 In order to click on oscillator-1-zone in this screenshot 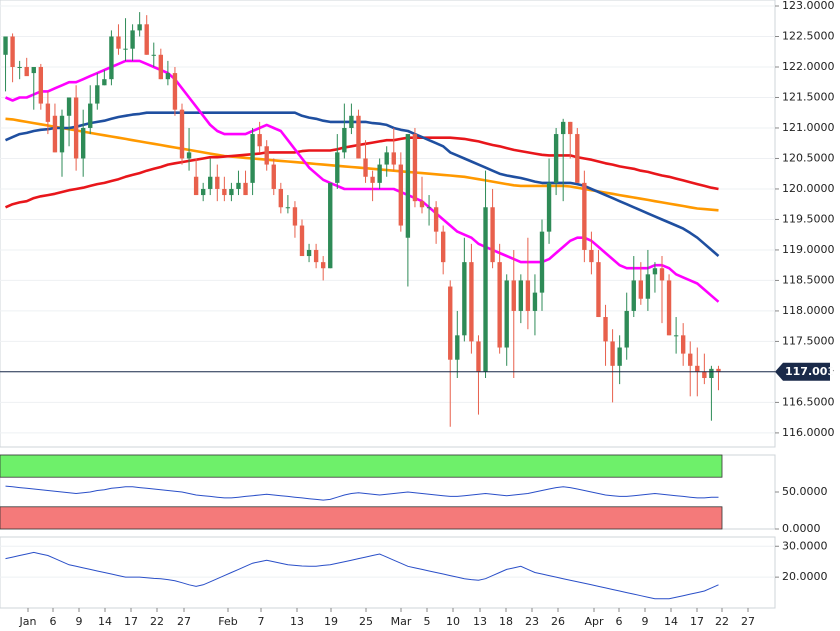, I will do `click(361, 466)`.